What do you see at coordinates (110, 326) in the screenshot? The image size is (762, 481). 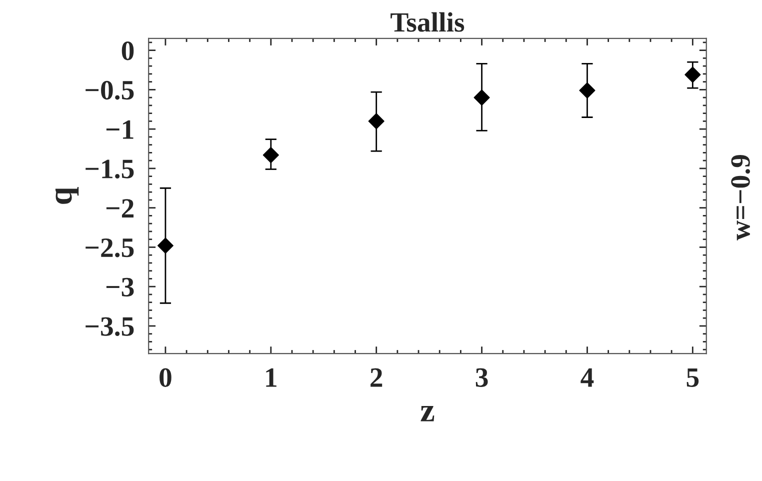 I see `y-tick-label: −3.5` at bounding box center [110, 326].